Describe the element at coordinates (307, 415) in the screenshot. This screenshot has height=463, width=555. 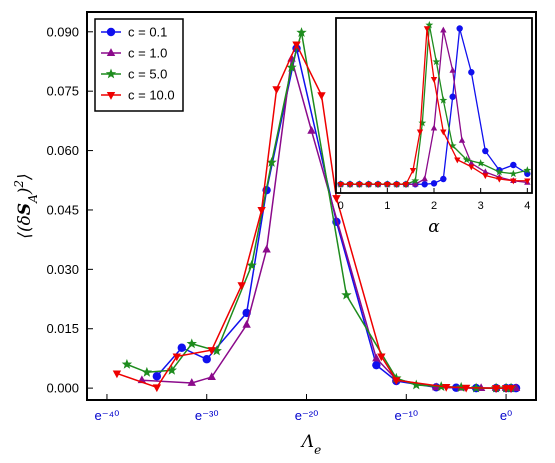
I see `x-tick-label: e⁻²⁰` at that location.